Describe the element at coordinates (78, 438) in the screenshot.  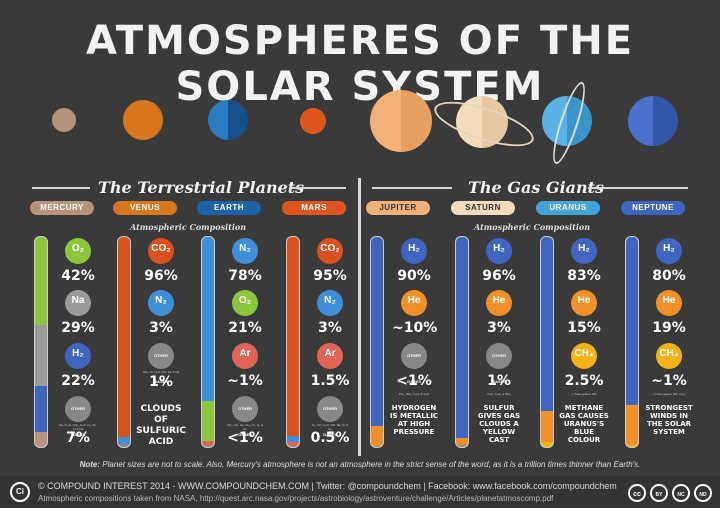
I see `mercury-other-percent: 7%` at that location.